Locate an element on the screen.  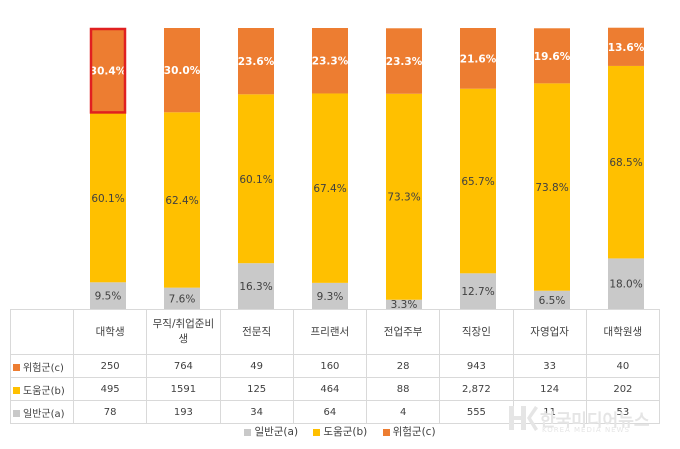
data-label: 3.3% is located at coordinates (404, 305).